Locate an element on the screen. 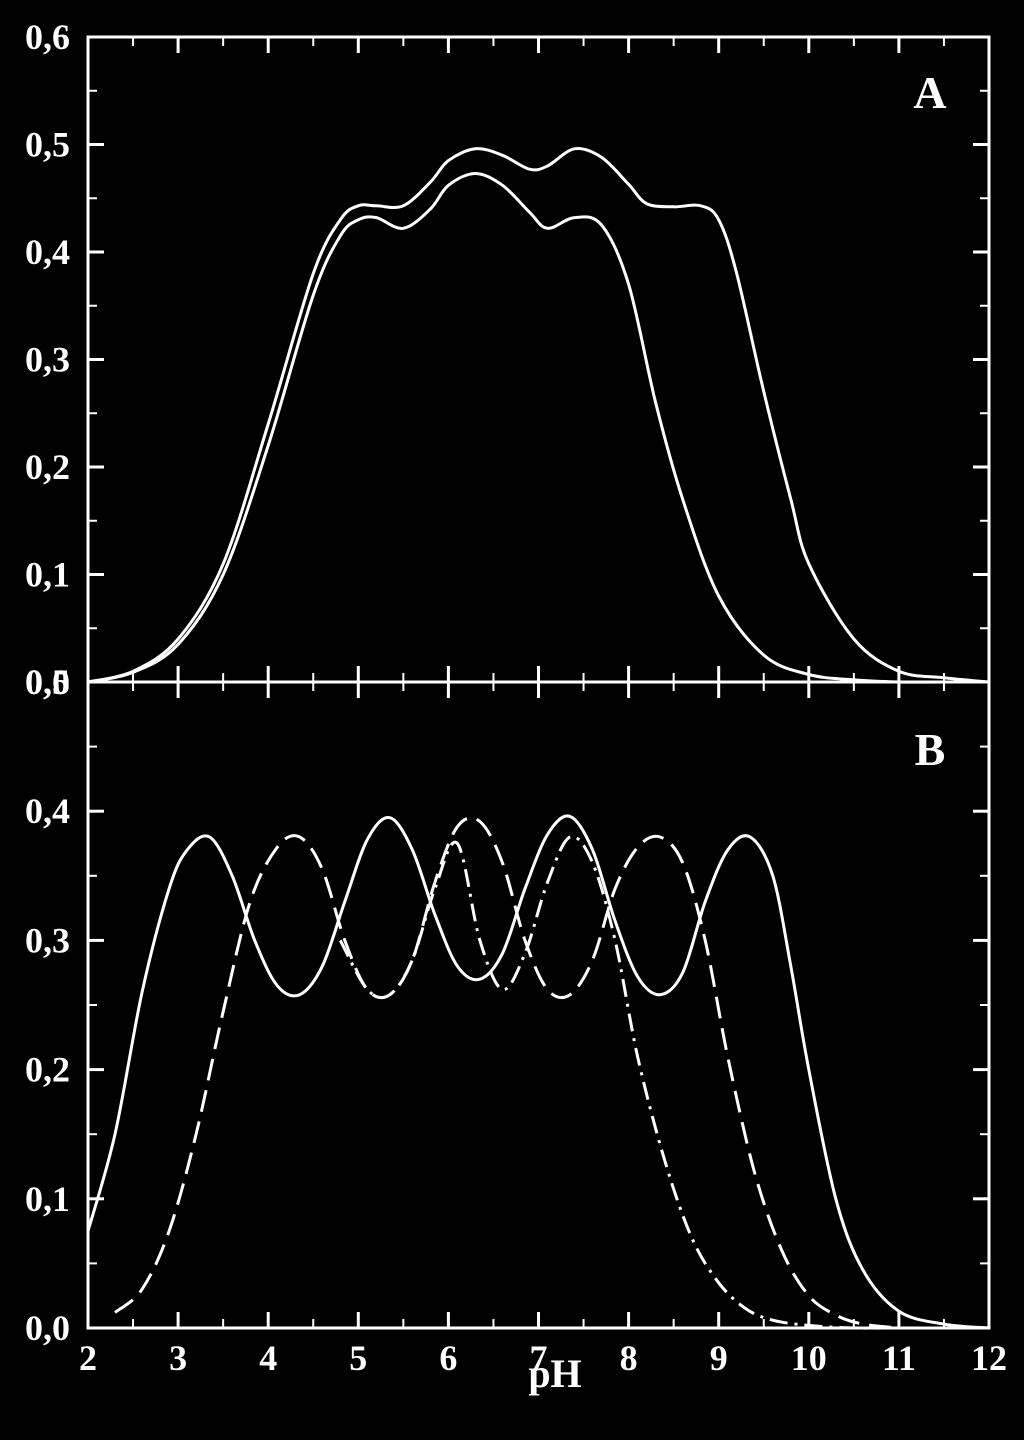 This screenshot has width=1024, height=1440. x-tick-label: 3 is located at coordinates (178, 1358).